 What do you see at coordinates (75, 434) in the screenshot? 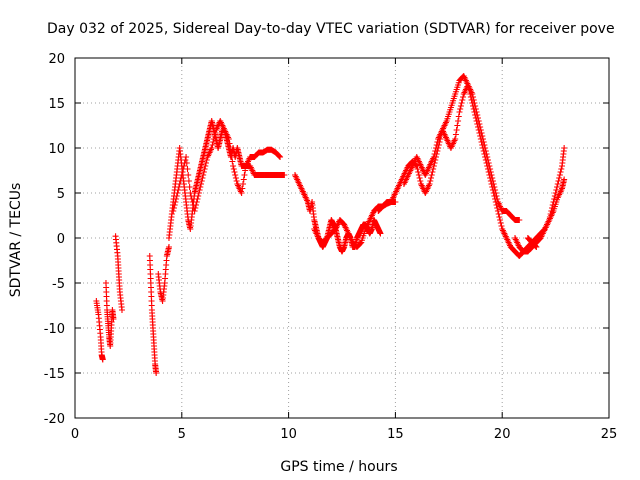
I see `x-tick-label: 0` at bounding box center [75, 434].